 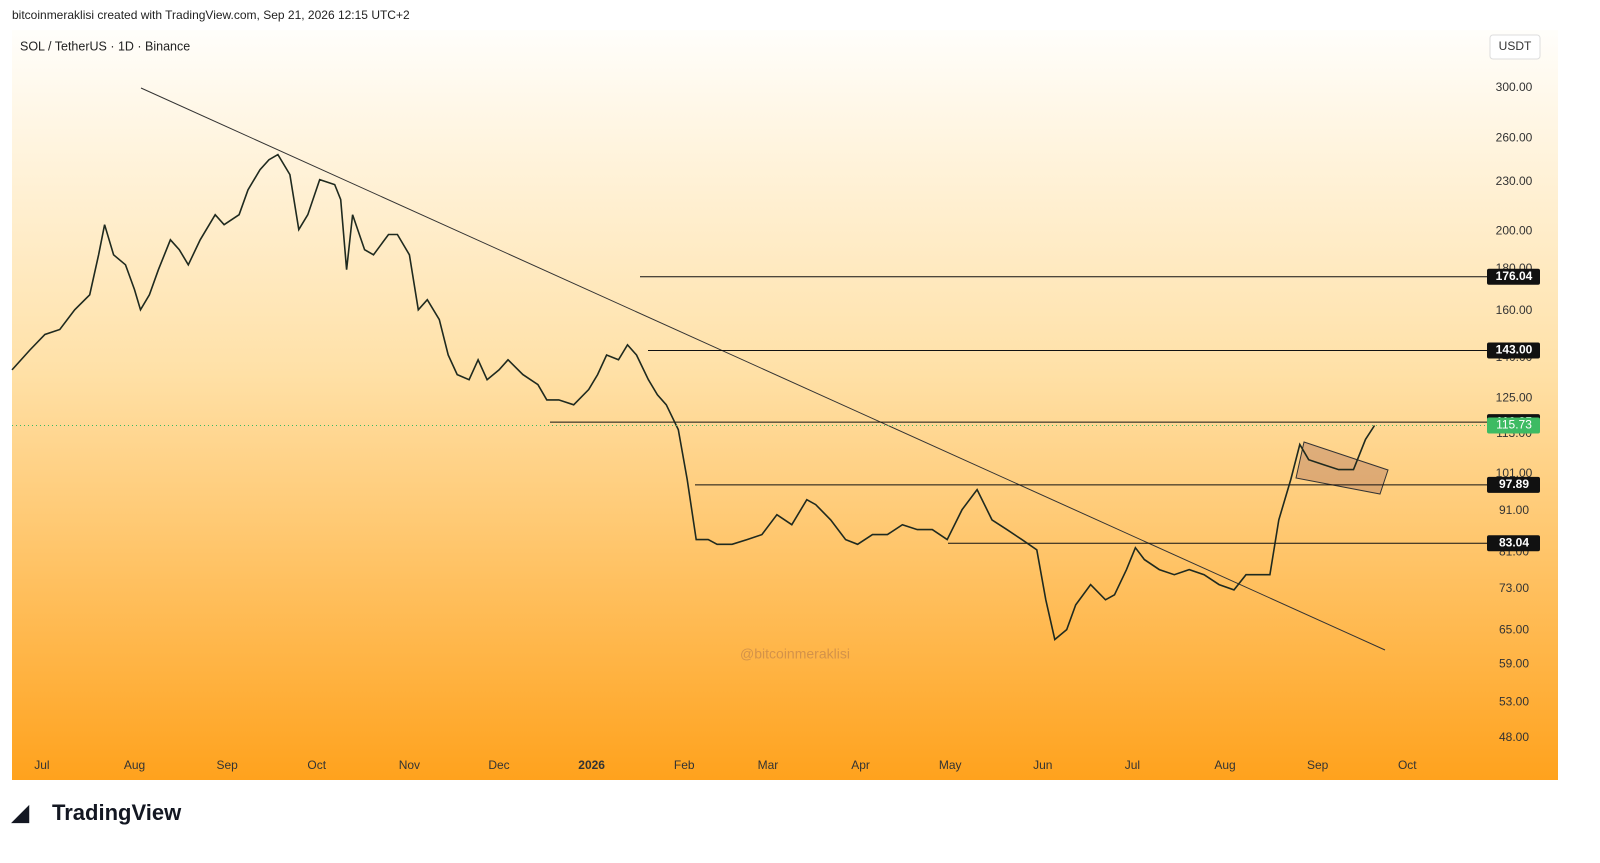 What do you see at coordinates (1042, 765) in the screenshot?
I see `x-tick-label: Jun` at bounding box center [1042, 765].